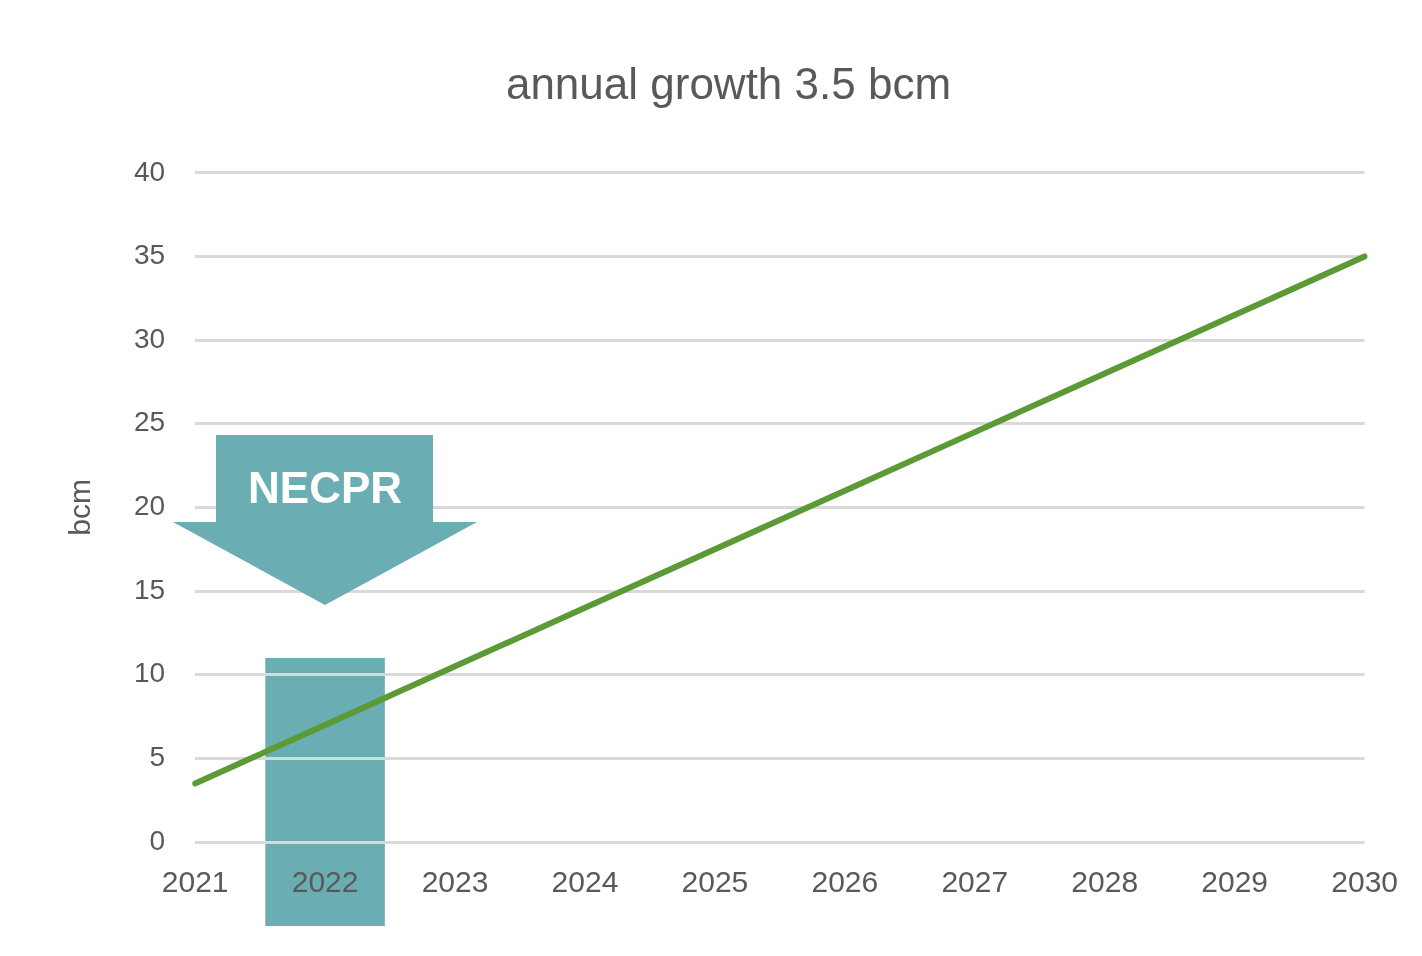  What do you see at coordinates (149, 589) in the screenshot?
I see `y-tick-label: 15` at bounding box center [149, 589].